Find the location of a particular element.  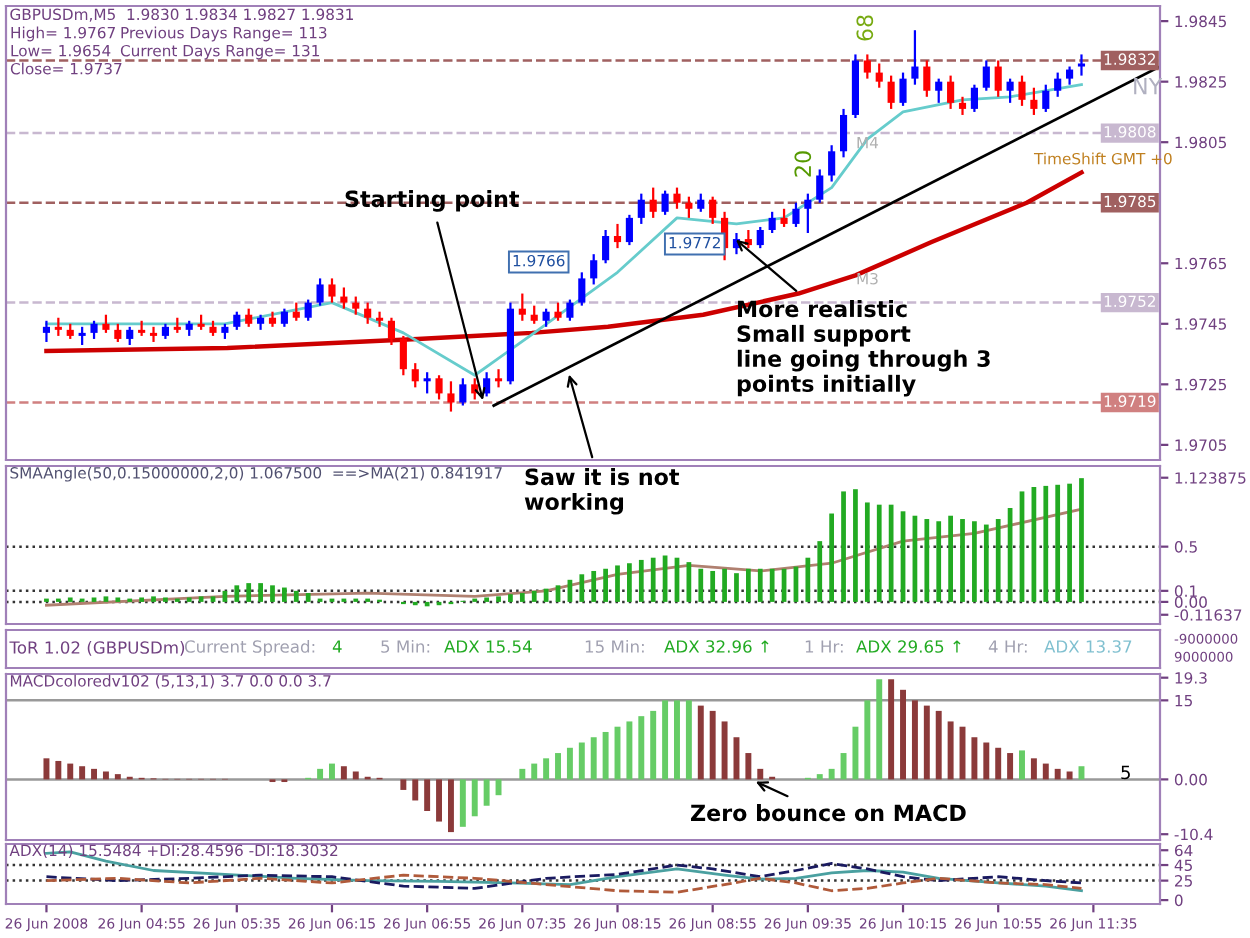

text: ADX 15.54 is located at coordinates (488, 646).